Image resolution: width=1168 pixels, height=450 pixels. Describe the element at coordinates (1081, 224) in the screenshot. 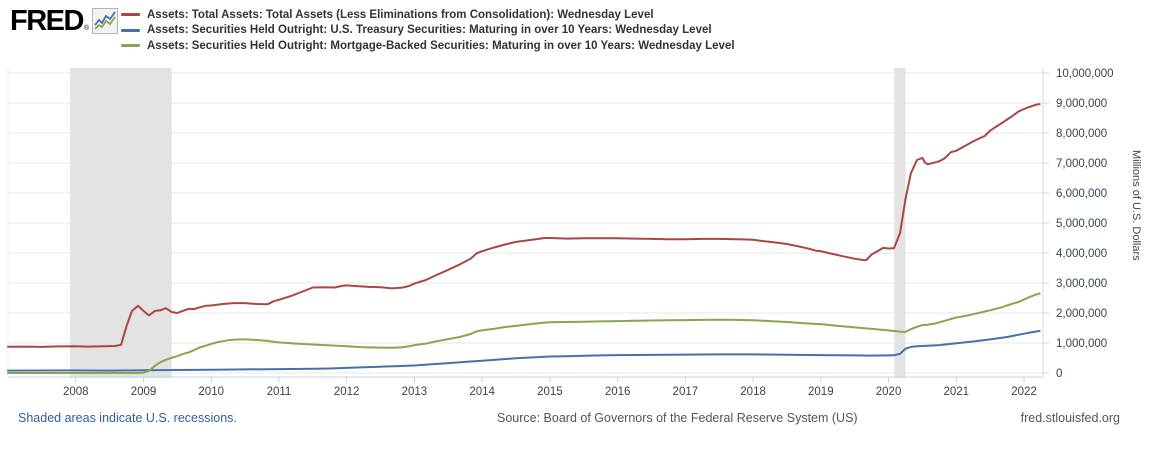

I see `y-tick-label: 5,000,000` at that location.